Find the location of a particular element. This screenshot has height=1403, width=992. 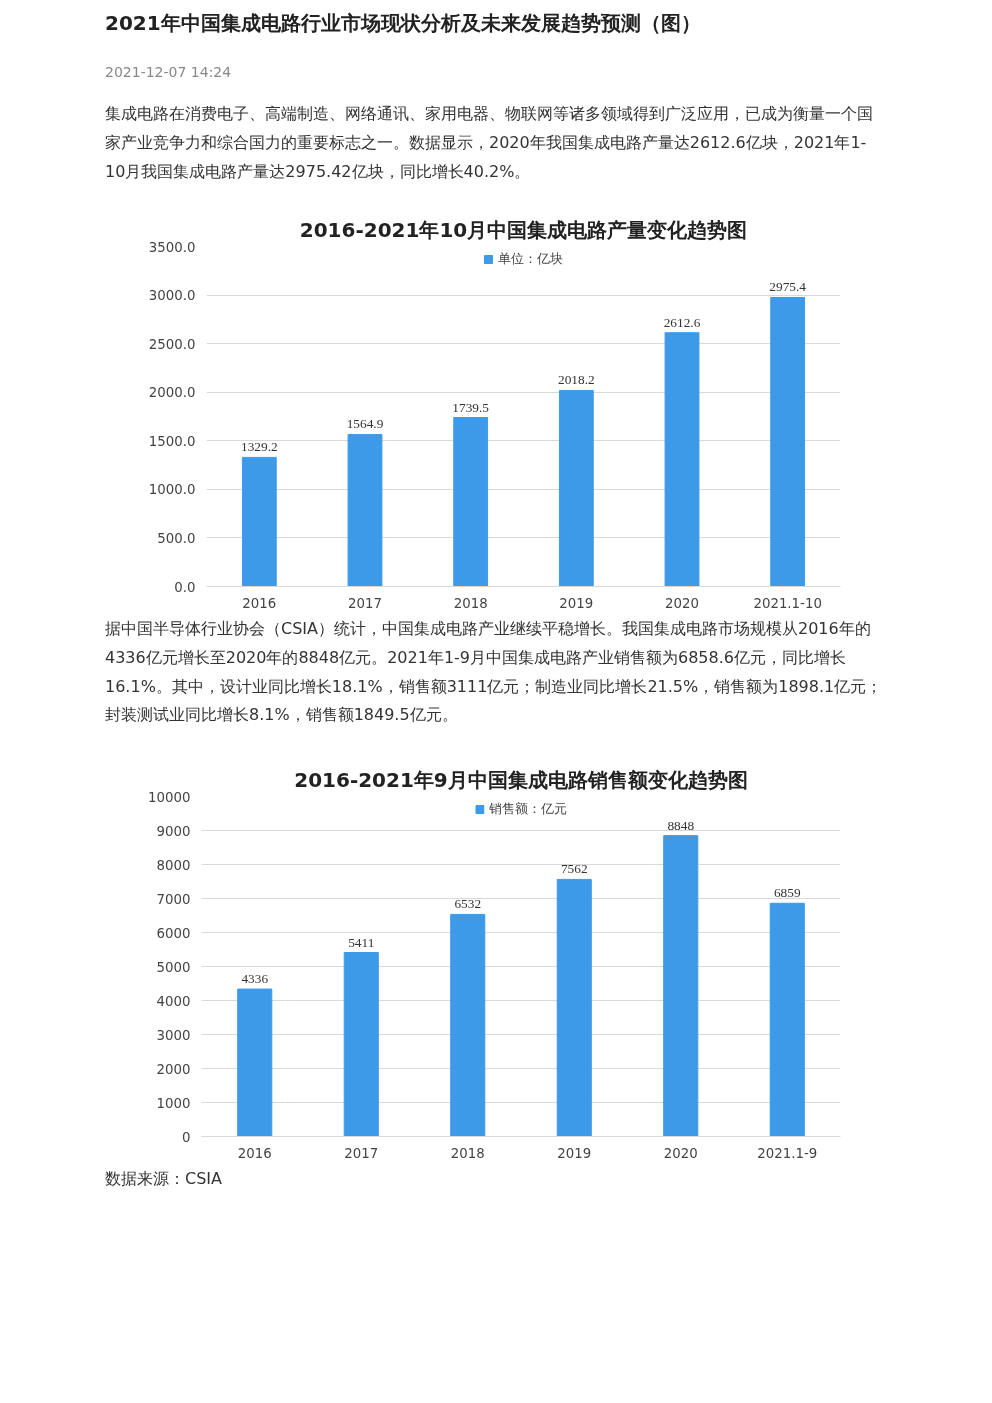

data-label: 2975.4 is located at coordinates (788, 287).